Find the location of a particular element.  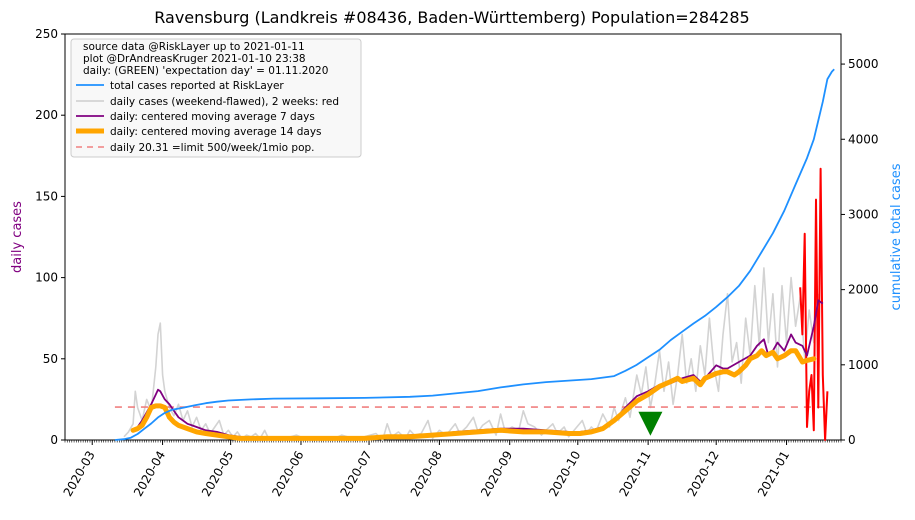

y-left-tick-label: 50 is located at coordinates (50, 359).